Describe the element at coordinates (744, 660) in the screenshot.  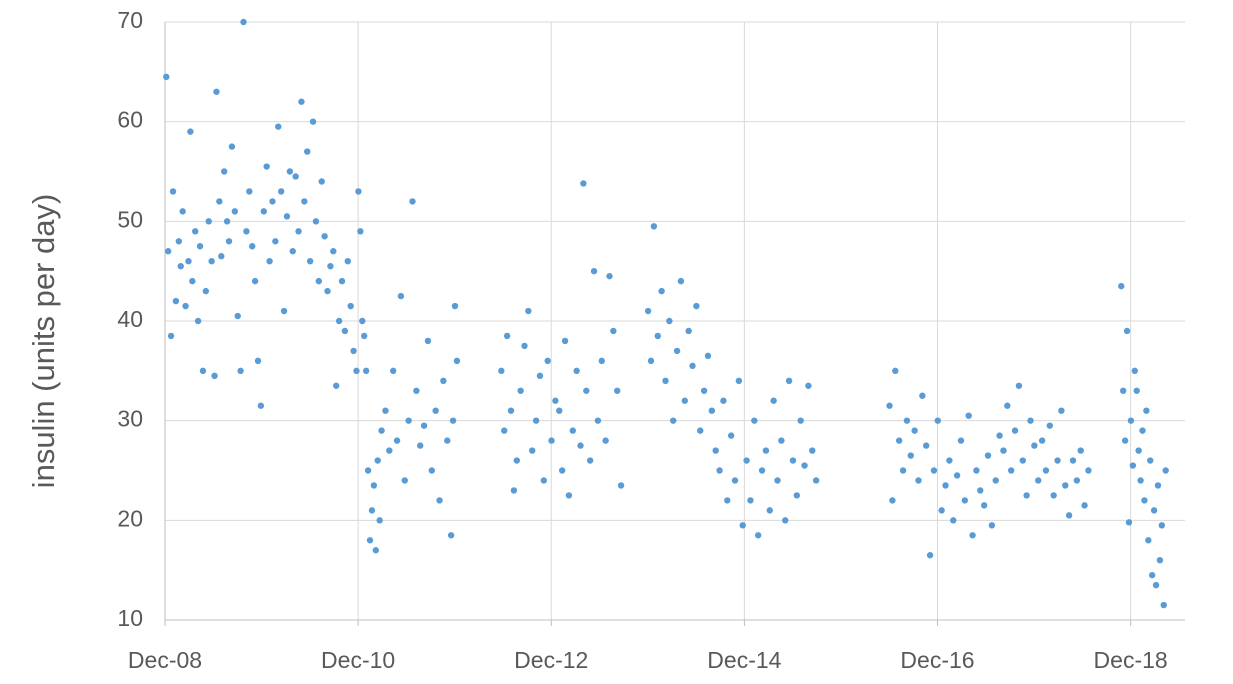
I see `x-tick-label: Dec-14` at that location.